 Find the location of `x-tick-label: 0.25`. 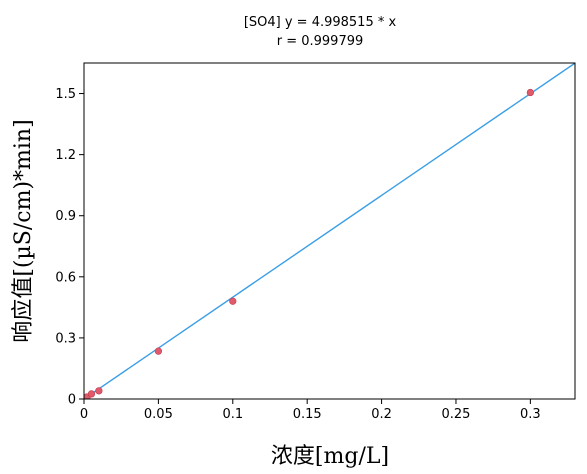

x-tick-label: 0.25 is located at coordinates (455, 414).